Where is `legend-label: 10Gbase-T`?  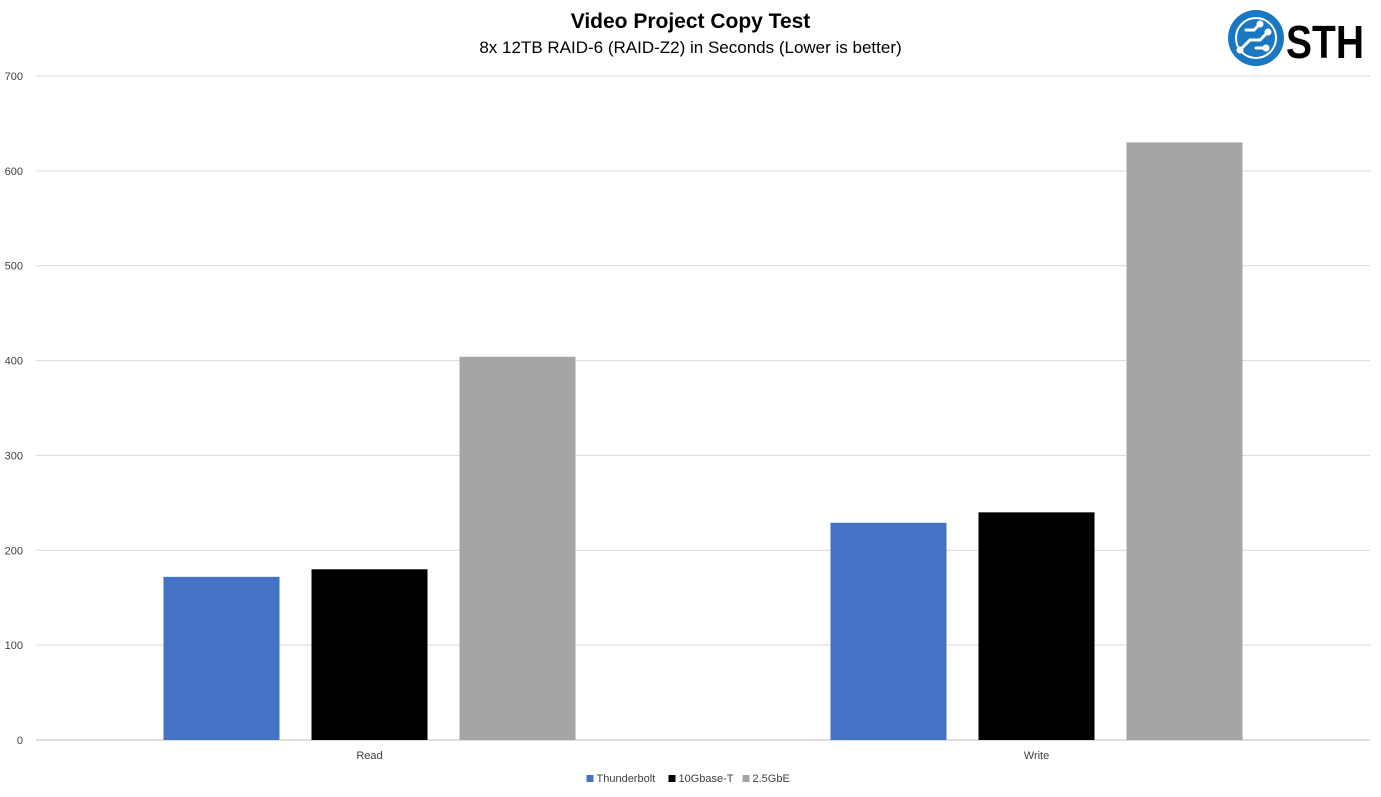
legend-label: 10Gbase-T is located at coordinates (706, 779).